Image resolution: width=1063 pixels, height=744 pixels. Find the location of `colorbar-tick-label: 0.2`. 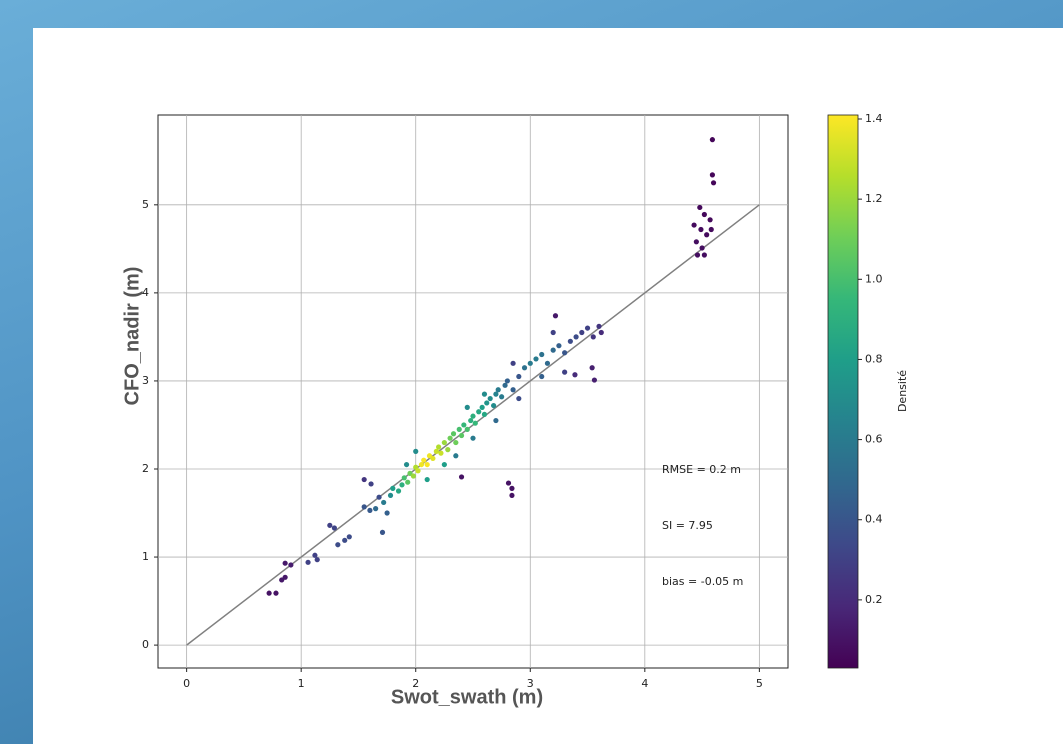

colorbar-tick-label: 0.2 is located at coordinates (874, 599).